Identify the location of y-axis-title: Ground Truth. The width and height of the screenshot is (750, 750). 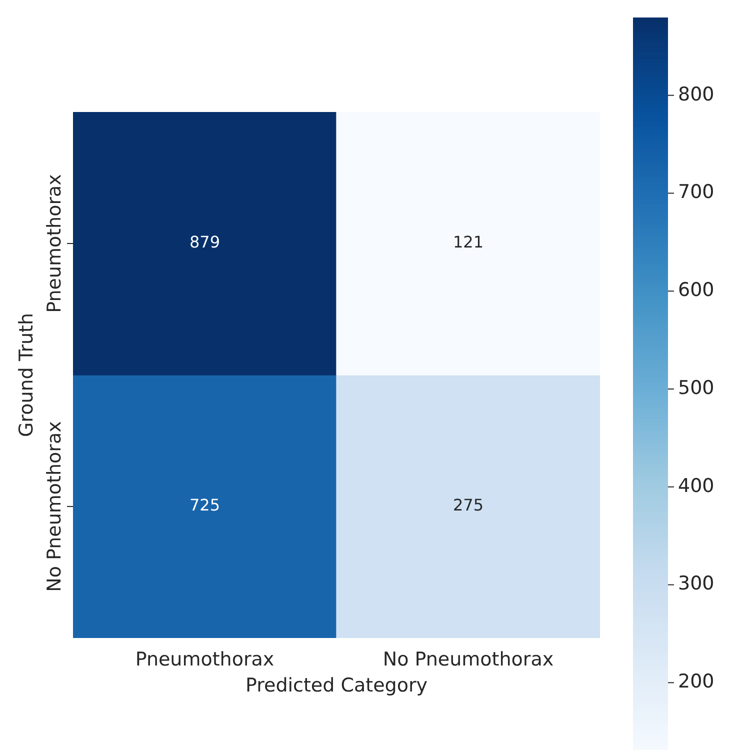
(26, 375).